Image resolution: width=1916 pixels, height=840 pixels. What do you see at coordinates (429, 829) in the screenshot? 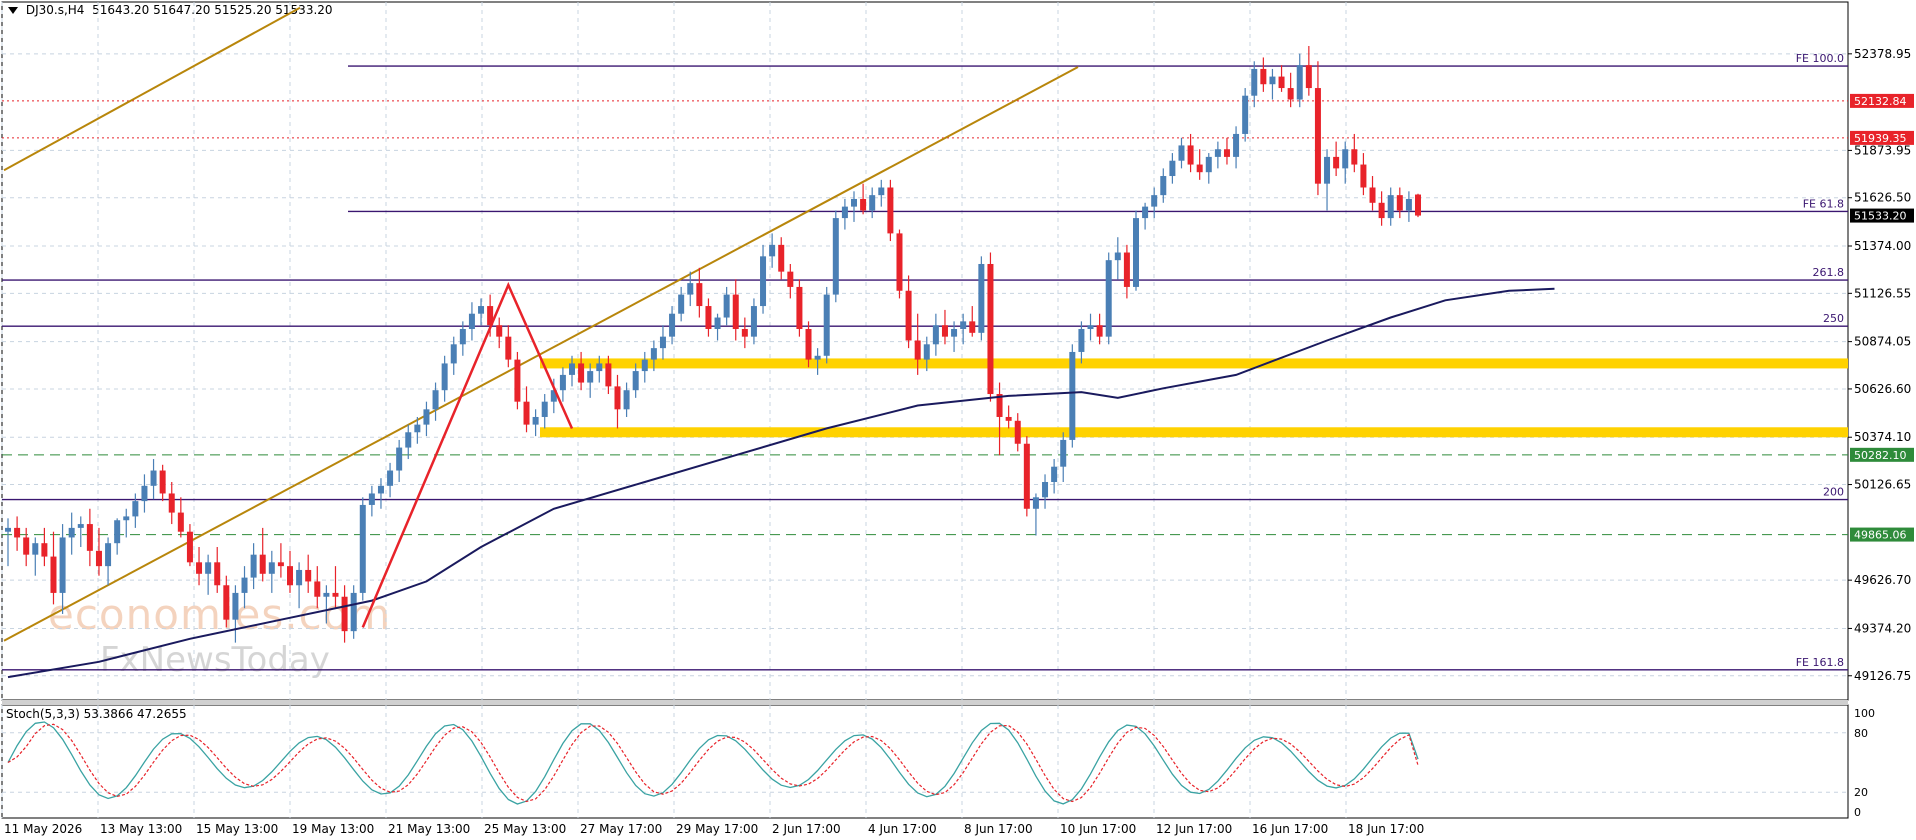
I see `x-tick-label: 21 May 13:00` at bounding box center [429, 829].